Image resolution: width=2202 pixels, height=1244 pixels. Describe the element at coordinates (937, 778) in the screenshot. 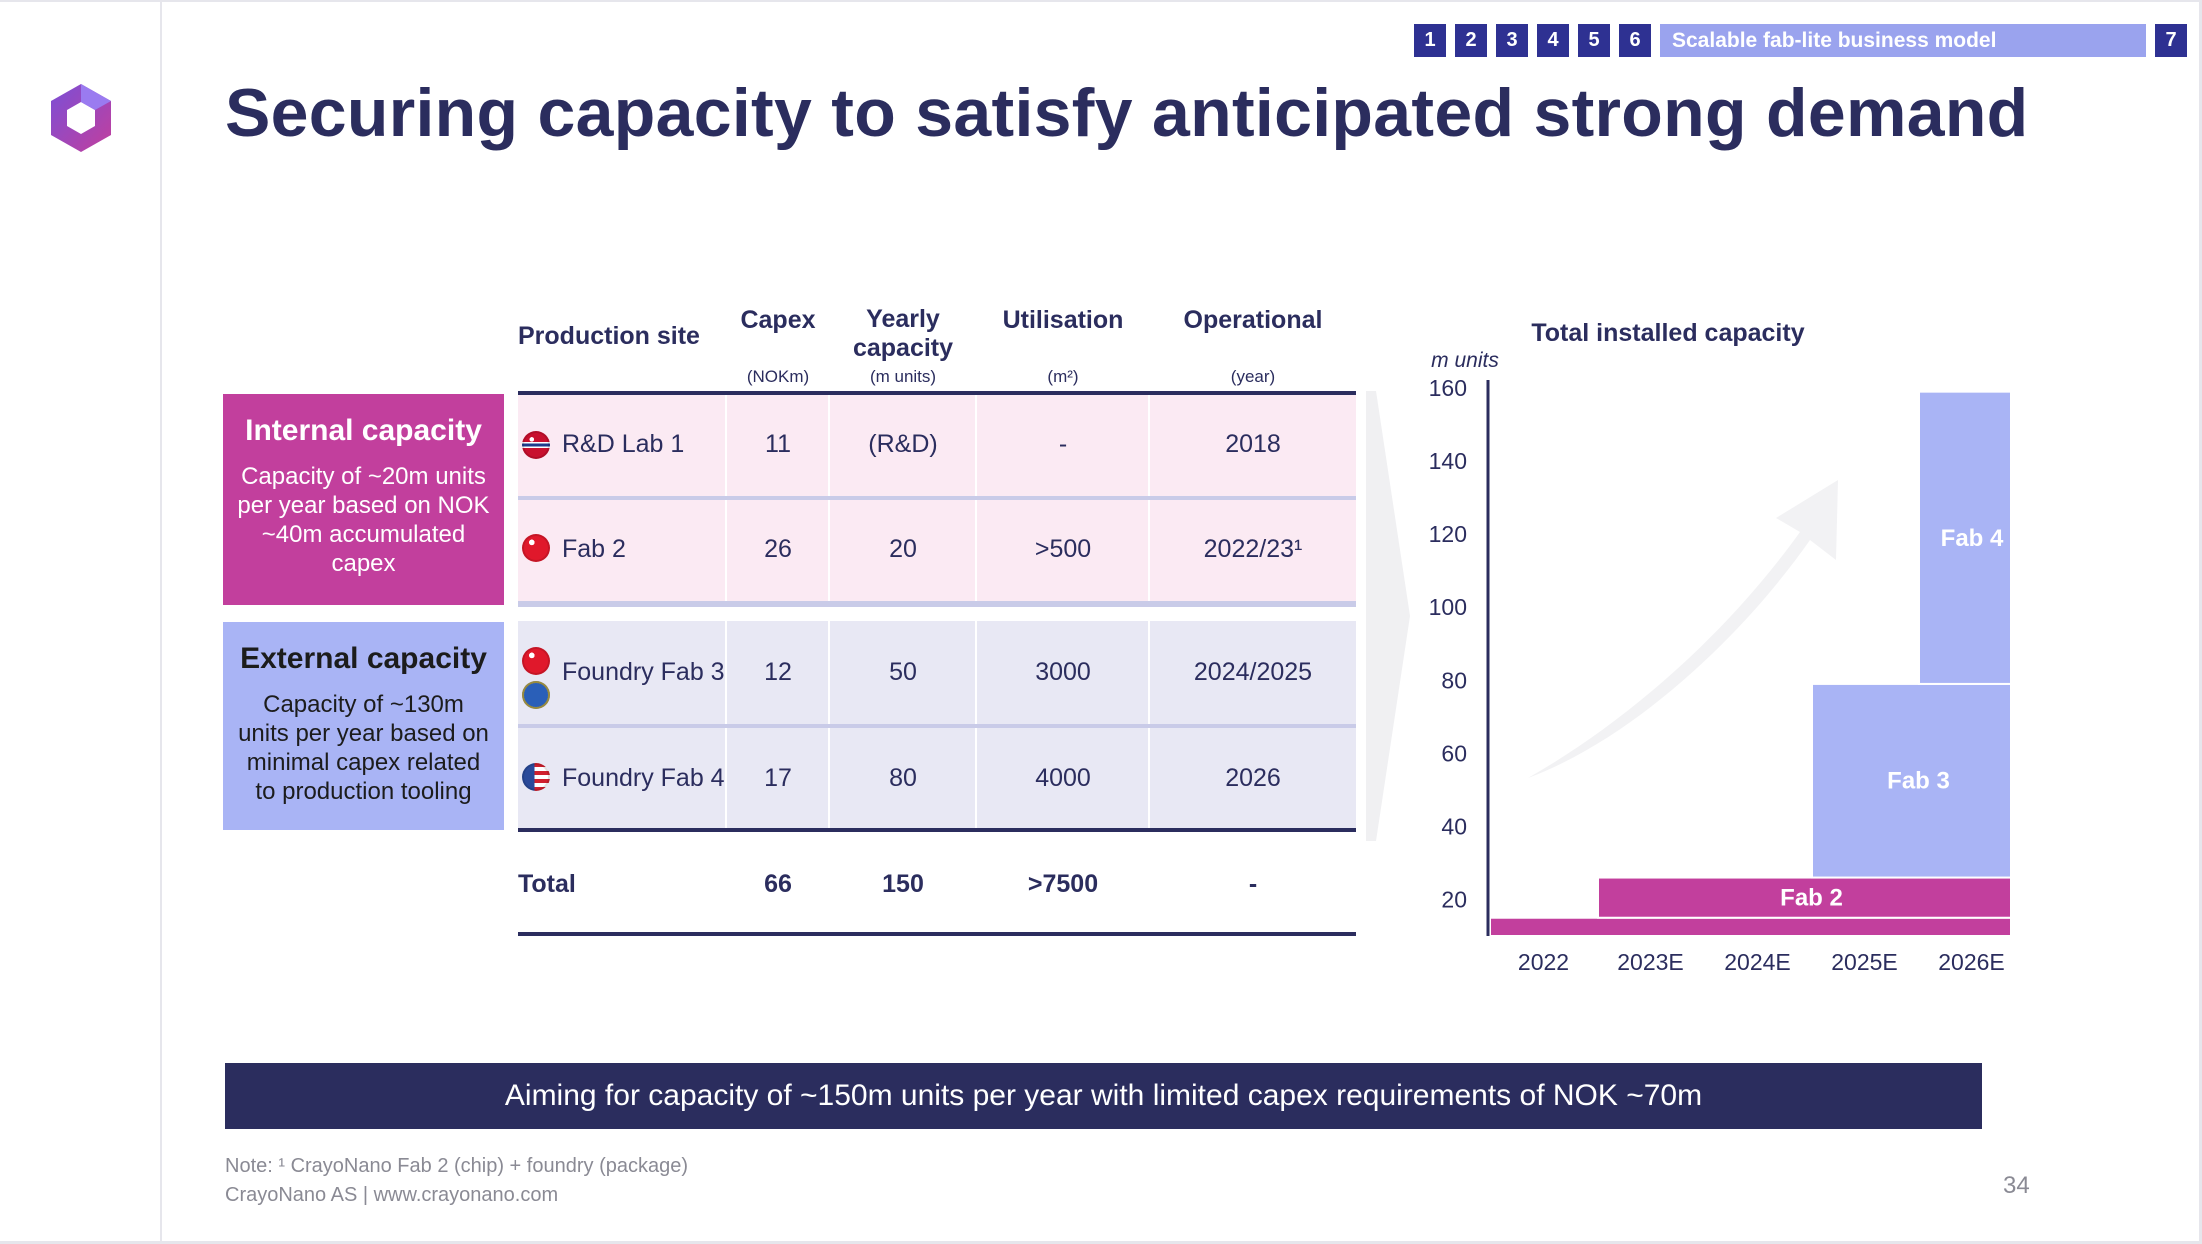

I see `table-row: Foundry Fab 4 17 80 4000 2026` at that location.